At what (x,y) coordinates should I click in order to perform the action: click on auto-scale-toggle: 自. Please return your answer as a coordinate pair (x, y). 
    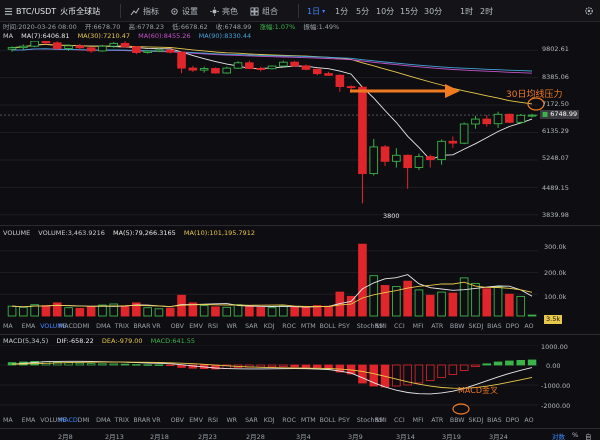
    Looking at the image, I should click on (588, 436).